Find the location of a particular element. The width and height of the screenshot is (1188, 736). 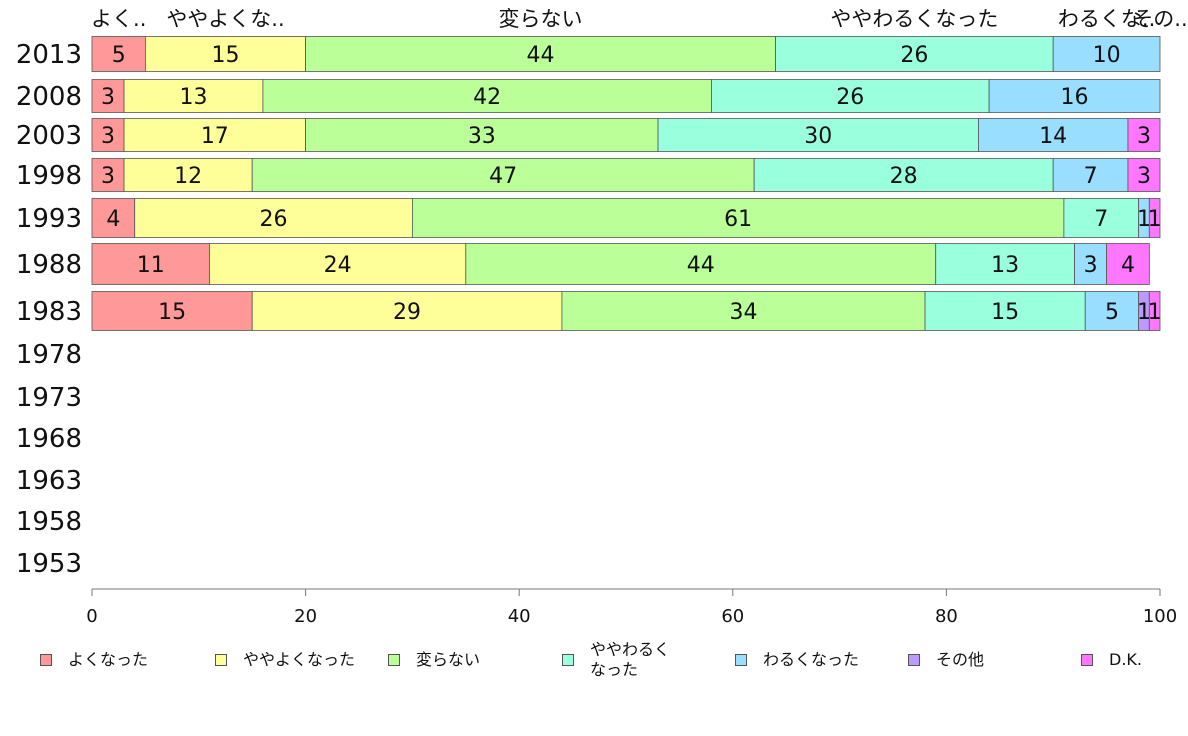

category-label: 1978 is located at coordinates (49, 355).